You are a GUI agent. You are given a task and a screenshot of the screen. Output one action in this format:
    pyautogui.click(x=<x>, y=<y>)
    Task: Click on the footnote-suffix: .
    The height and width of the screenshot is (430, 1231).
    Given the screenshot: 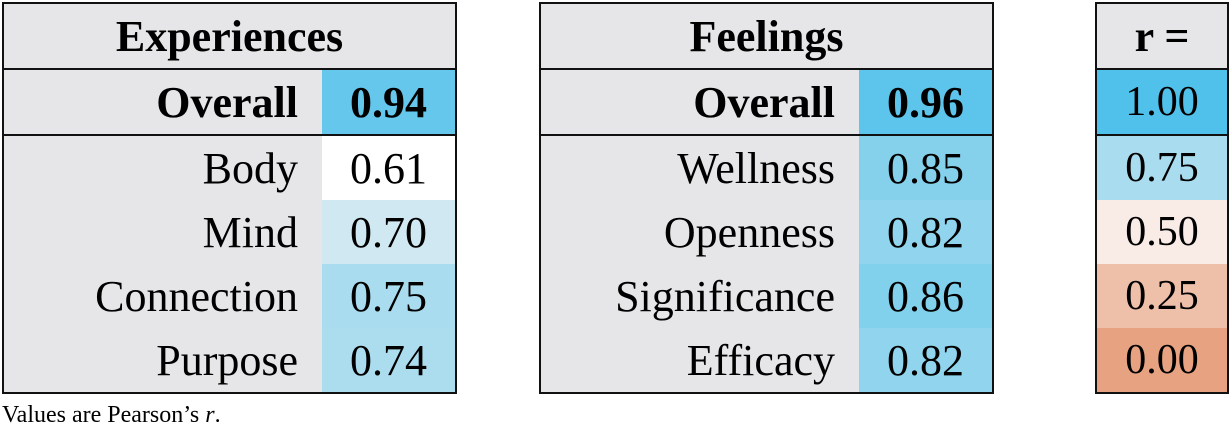 What is the action you would take?
    pyautogui.click(x=217, y=415)
    